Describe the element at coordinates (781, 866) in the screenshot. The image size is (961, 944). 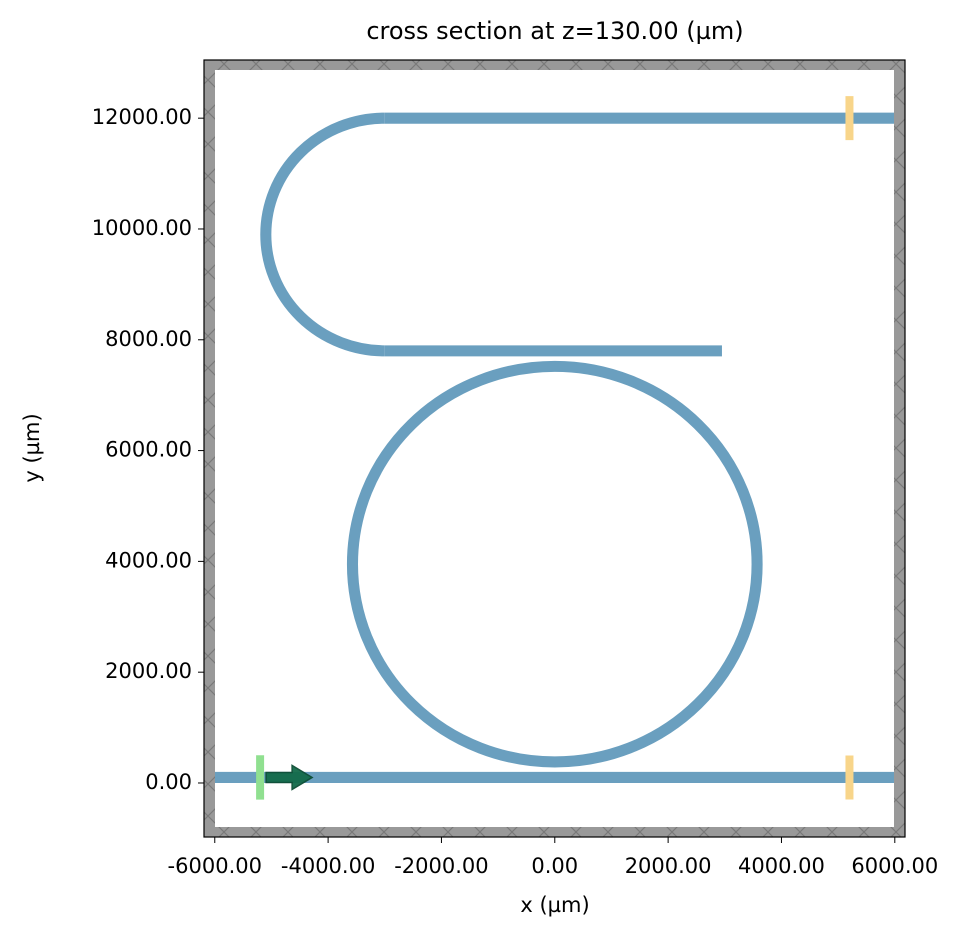
I see `x-tick-label: 4000.00` at that location.